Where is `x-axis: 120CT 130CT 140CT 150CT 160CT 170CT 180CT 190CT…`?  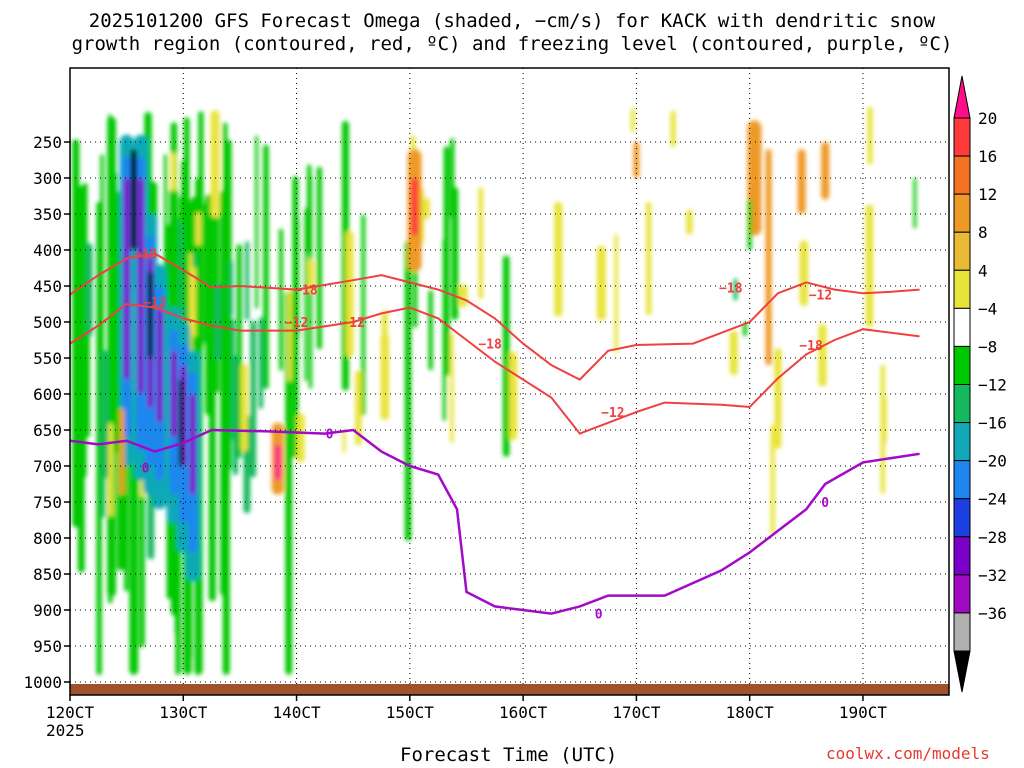 x-axis: 120CT 130CT 140CT 150CT 160CT 170CT 180CT 190CT… is located at coordinates (466, 717).